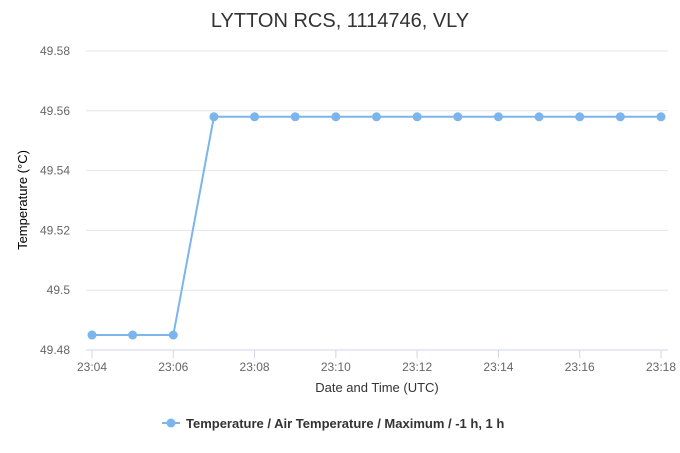  I want to click on x-axis: 23:04 23:06 23:08 23:10 23:12 23:14 23:16 23:18, so click(376, 361).